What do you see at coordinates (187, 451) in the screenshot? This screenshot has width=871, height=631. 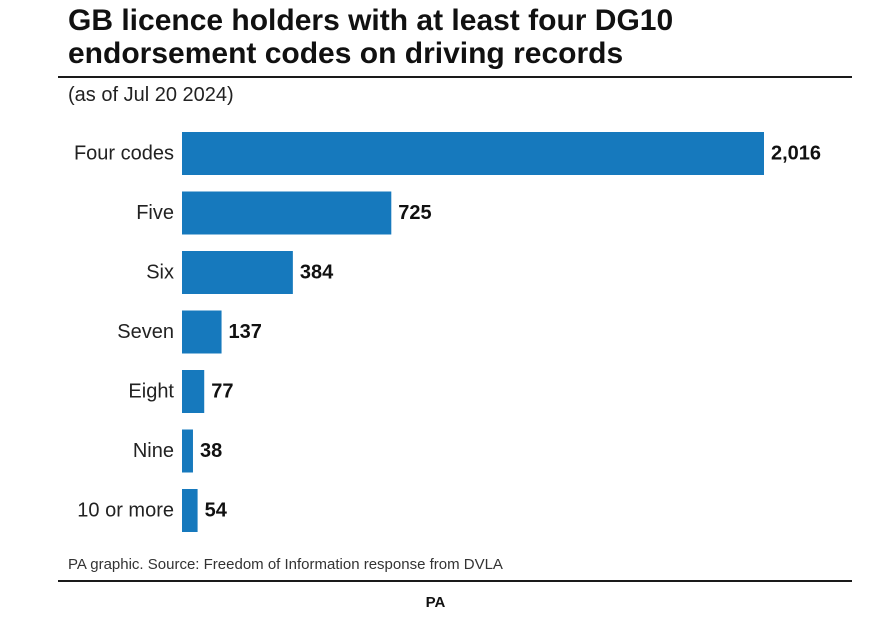 I see `bar-nine` at bounding box center [187, 451].